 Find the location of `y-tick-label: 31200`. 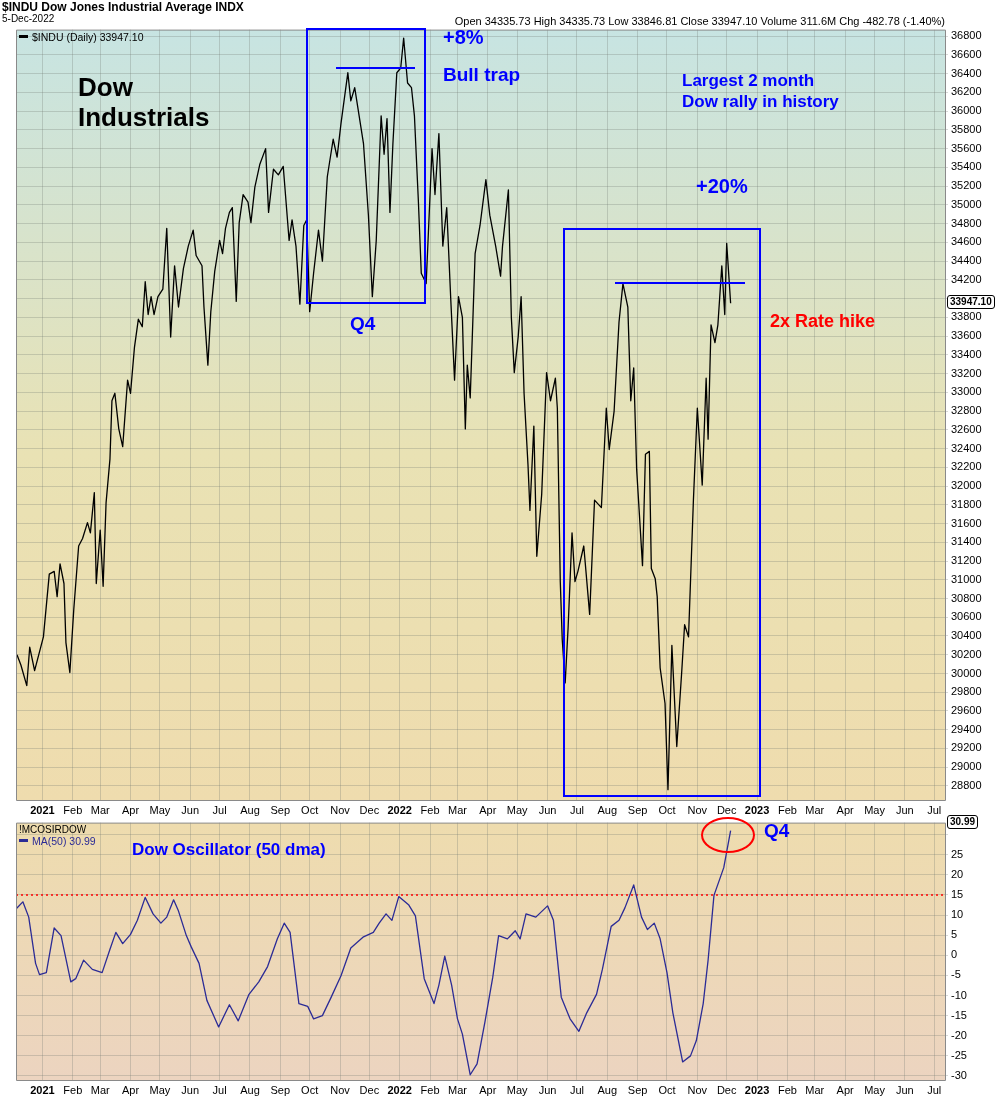

y-tick-label: 31200 is located at coordinates (966, 560).